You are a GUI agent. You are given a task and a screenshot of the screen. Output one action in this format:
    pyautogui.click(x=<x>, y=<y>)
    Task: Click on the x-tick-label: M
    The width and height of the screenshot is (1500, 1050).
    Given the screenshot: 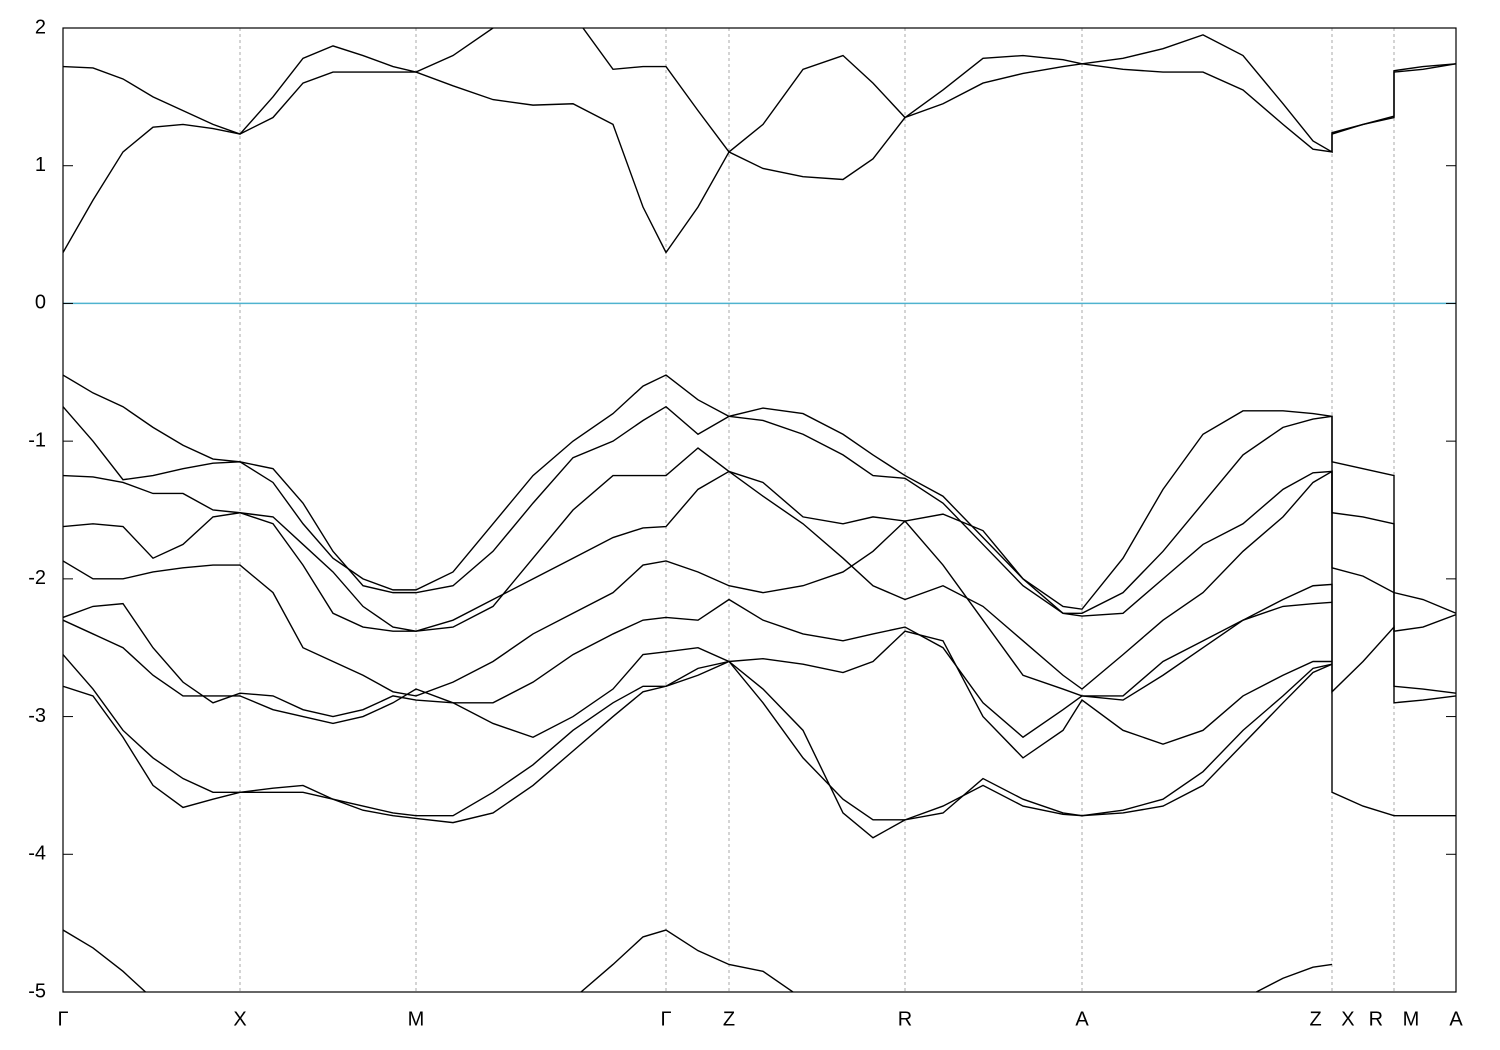 What is the action you would take?
    pyautogui.click(x=416, y=1019)
    